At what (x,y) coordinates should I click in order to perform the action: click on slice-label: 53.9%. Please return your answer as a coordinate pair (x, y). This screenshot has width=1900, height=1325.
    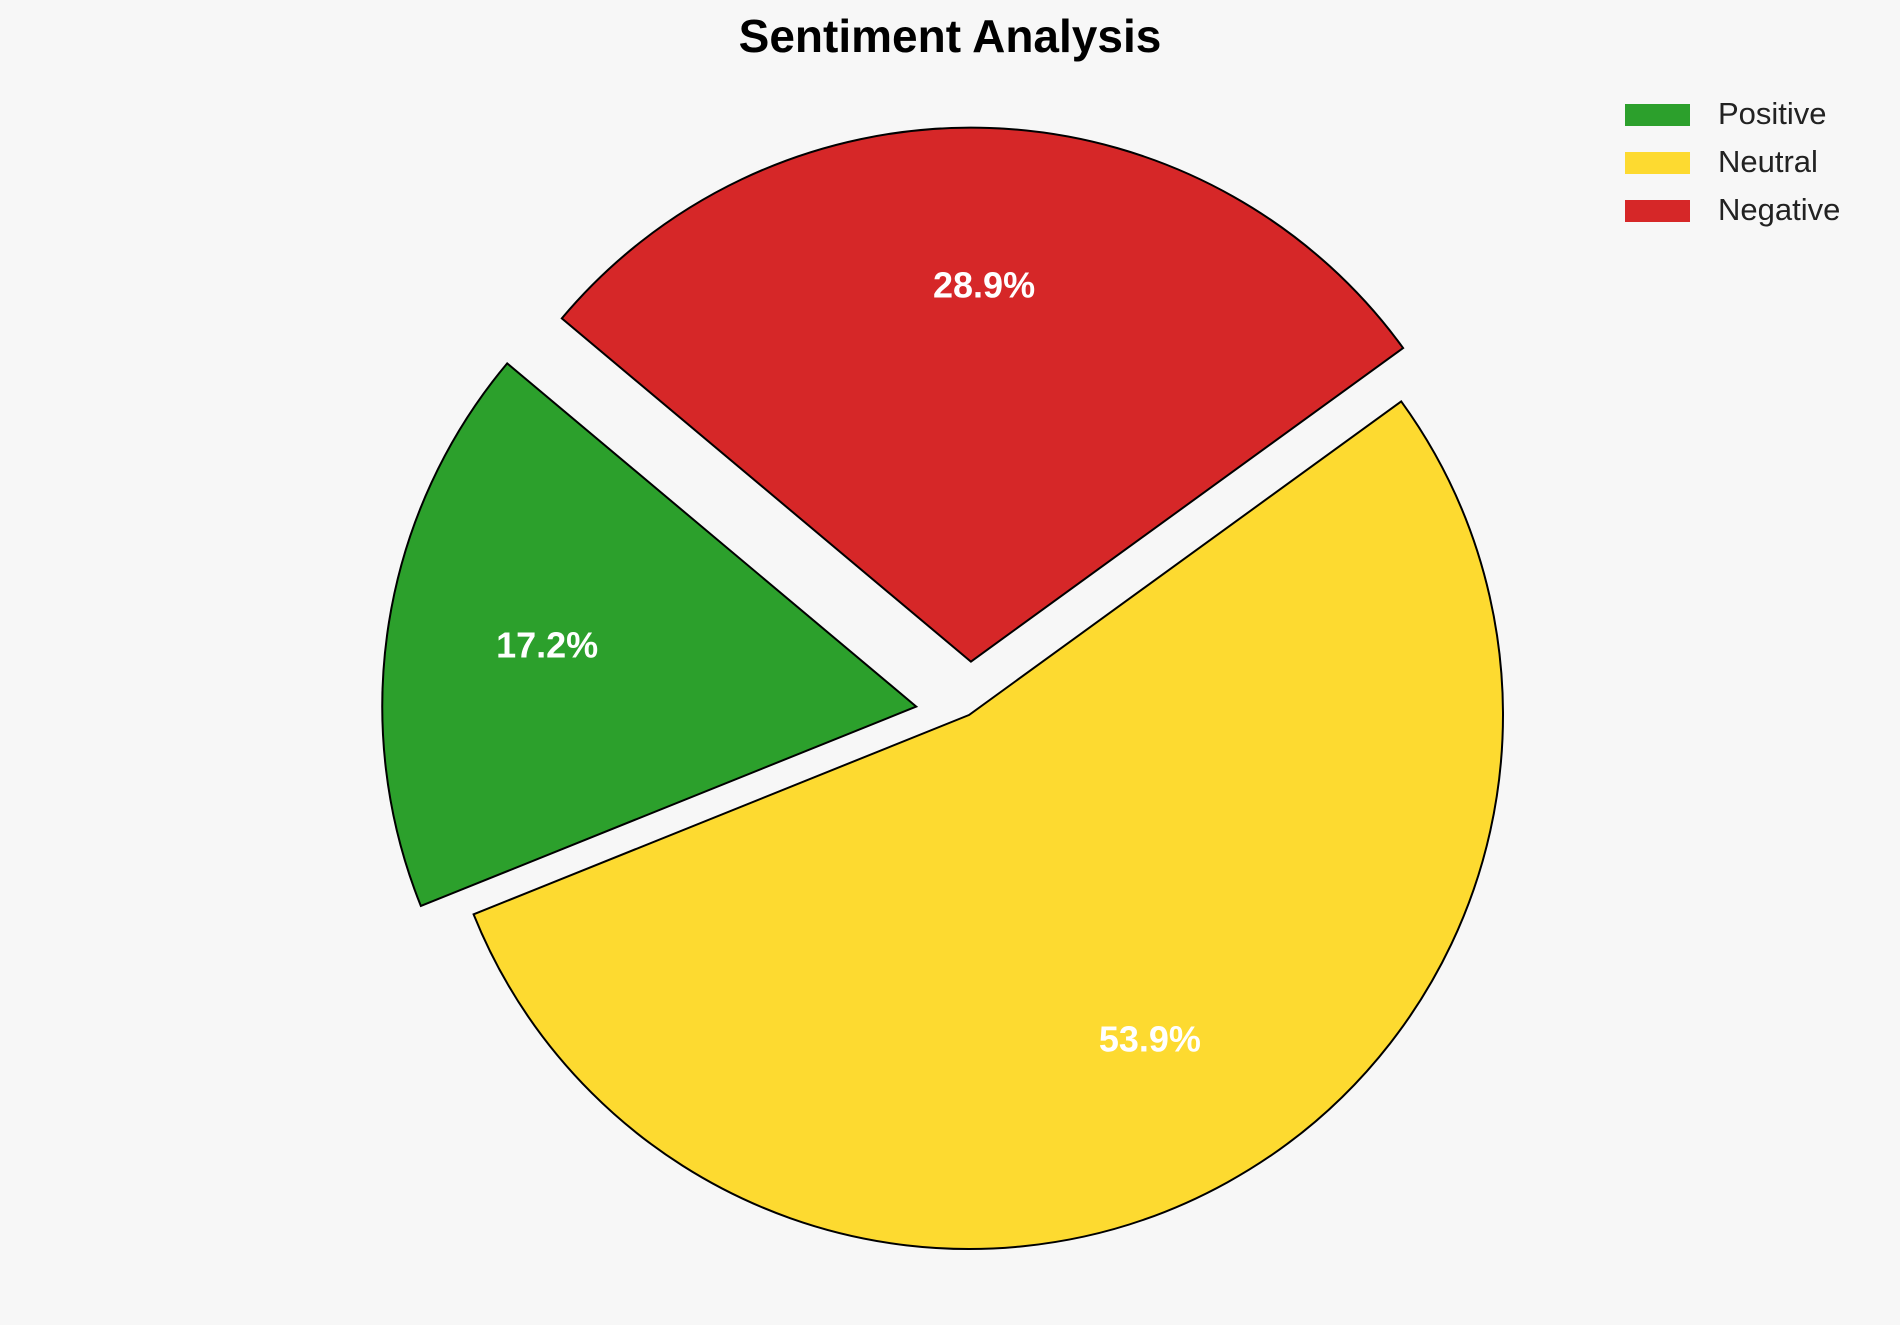
    Looking at the image, I should click on (1150, 1039).